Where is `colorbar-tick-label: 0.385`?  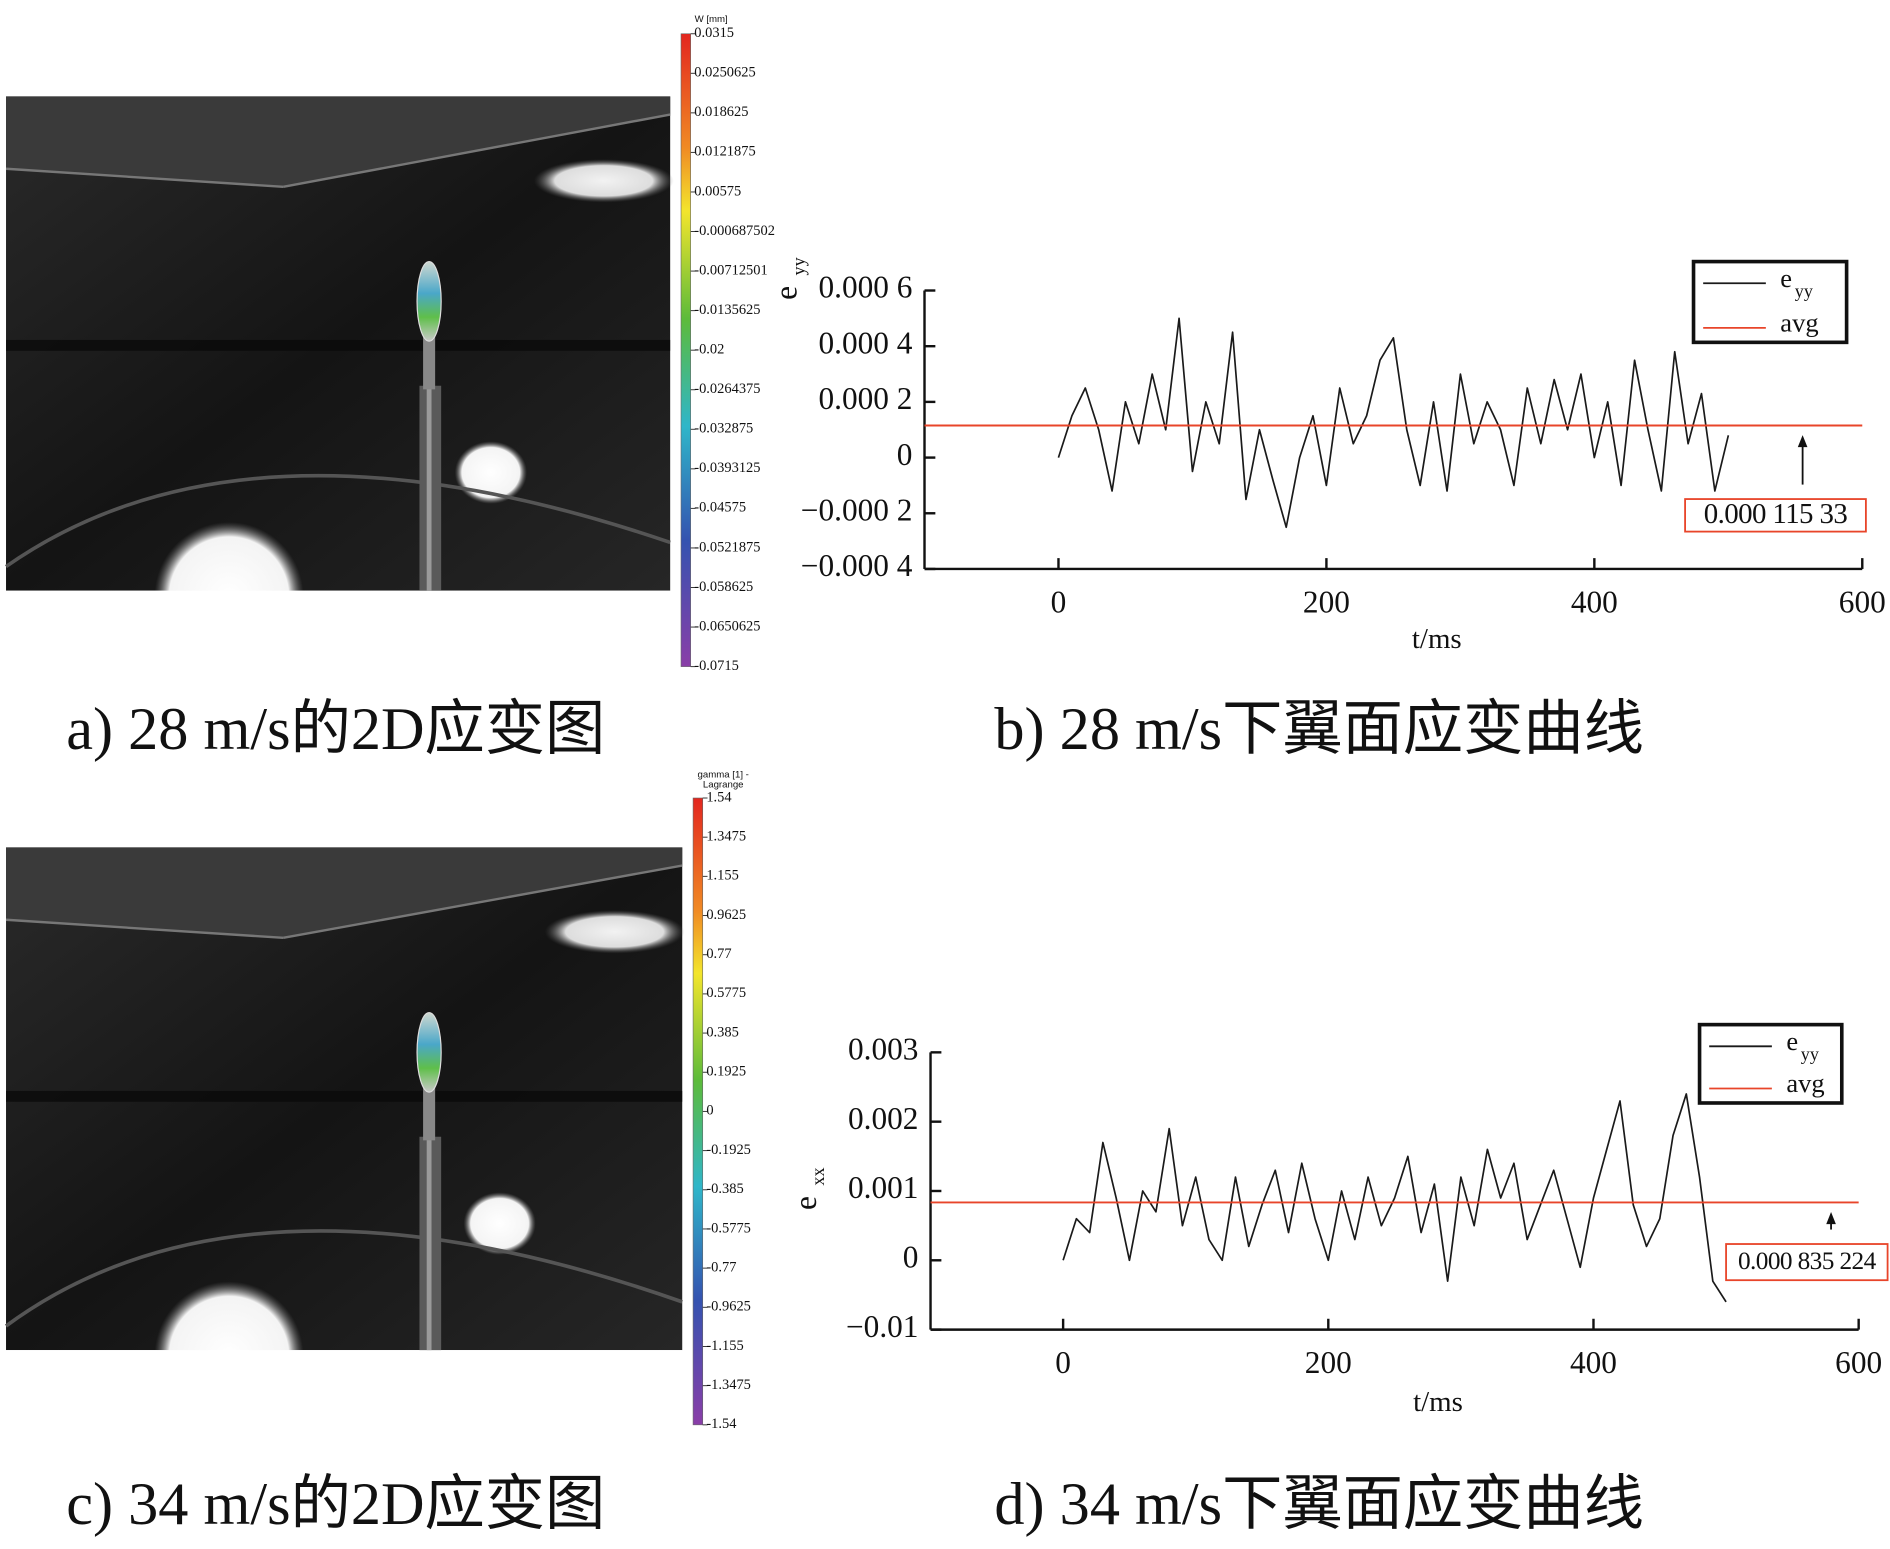 colorbar-tick-label: 0.385 is located at coordinates (722, 1032).